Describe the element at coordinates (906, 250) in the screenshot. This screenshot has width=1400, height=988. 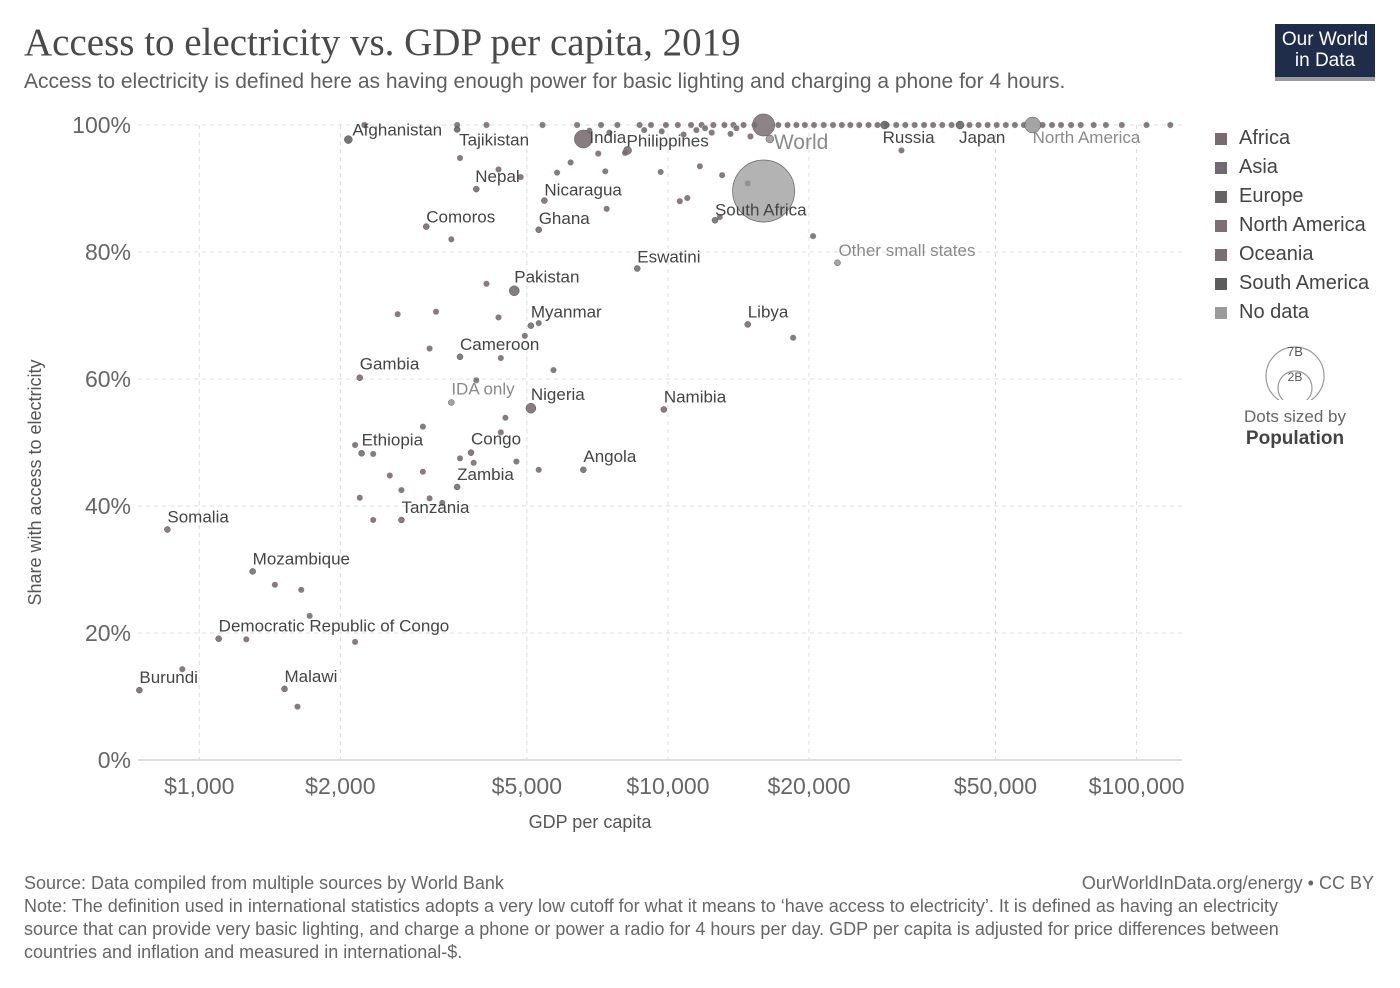
I see `point-label: Other small states` at that location.